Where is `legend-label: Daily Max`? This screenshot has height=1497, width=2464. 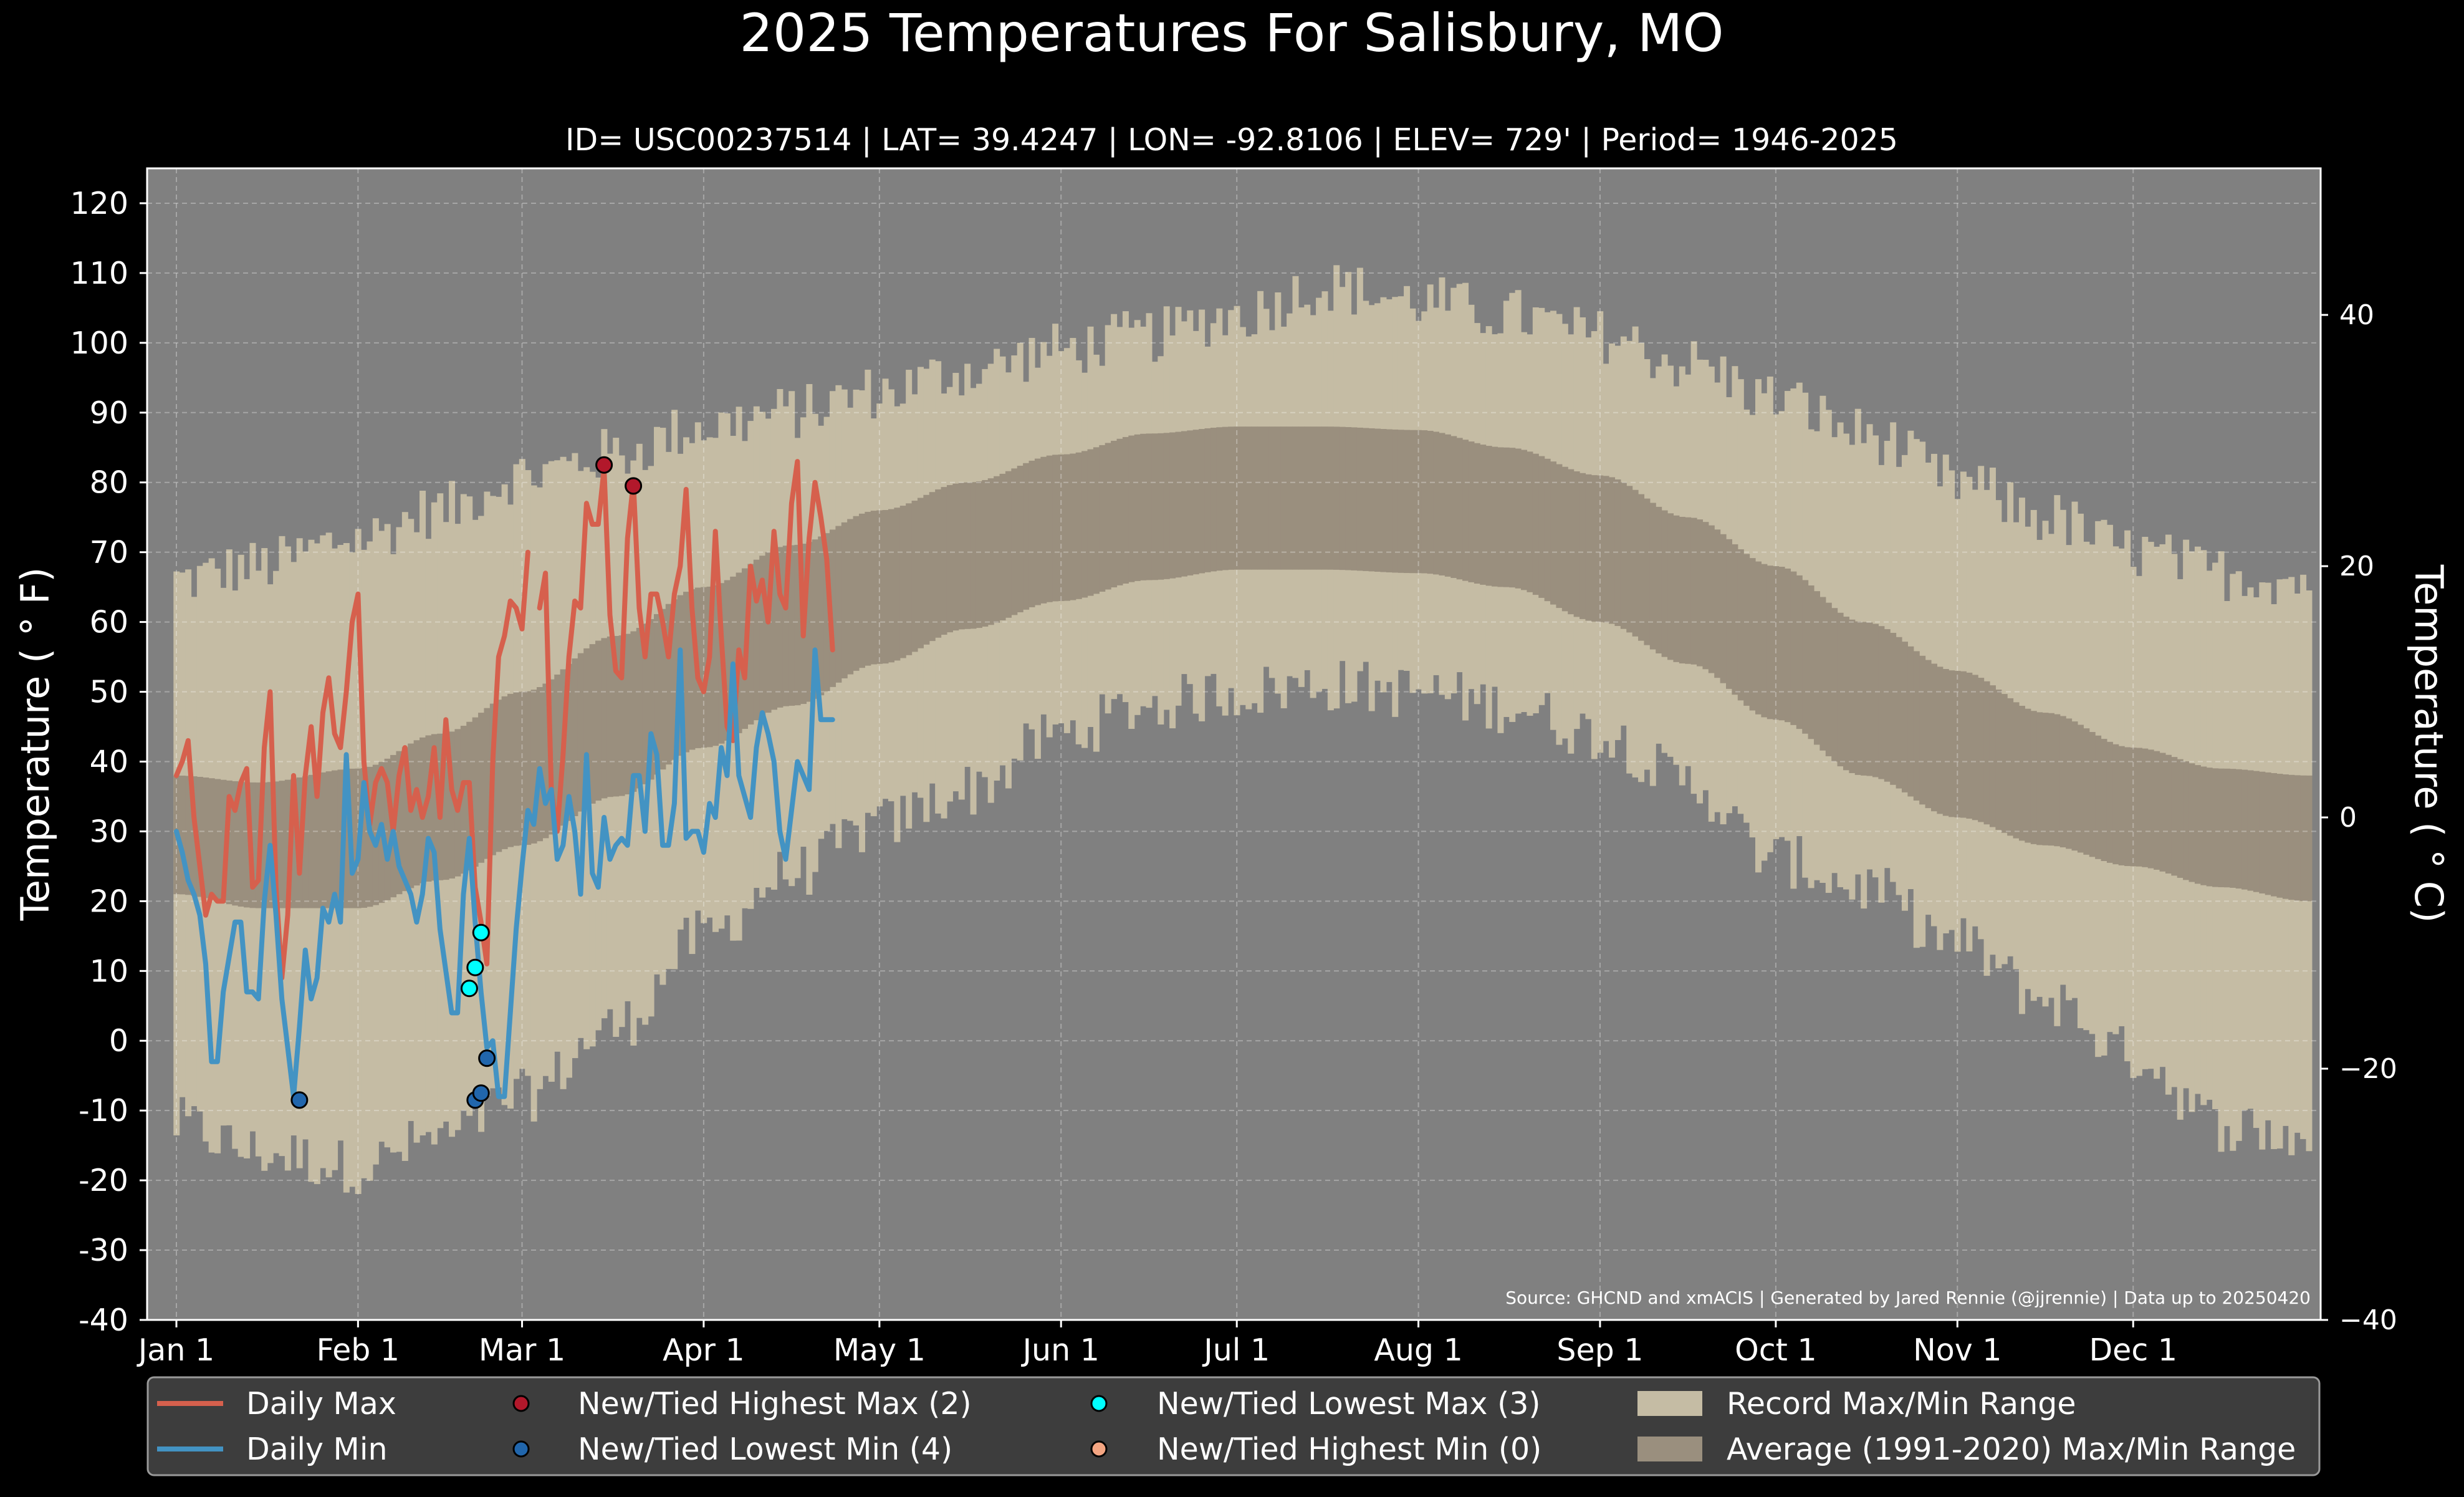
legend-label: Daily Max is located at coordinates (321, 1404).